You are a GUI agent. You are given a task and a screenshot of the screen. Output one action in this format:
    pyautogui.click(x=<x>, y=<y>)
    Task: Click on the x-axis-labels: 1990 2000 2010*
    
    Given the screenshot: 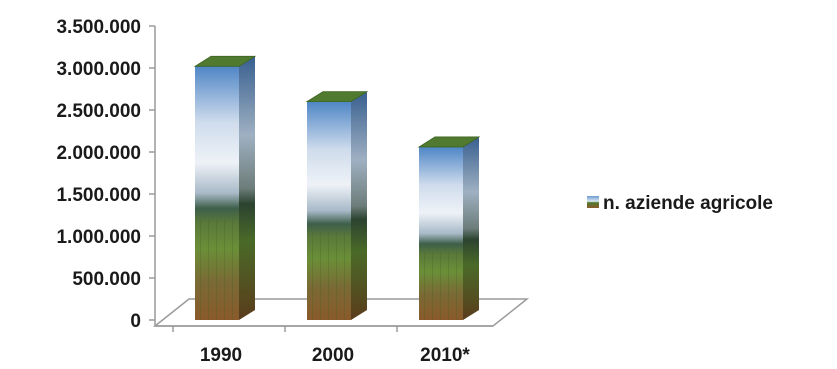 What is the action you would take?
    pyautogui.click(x=321, y=346)
    